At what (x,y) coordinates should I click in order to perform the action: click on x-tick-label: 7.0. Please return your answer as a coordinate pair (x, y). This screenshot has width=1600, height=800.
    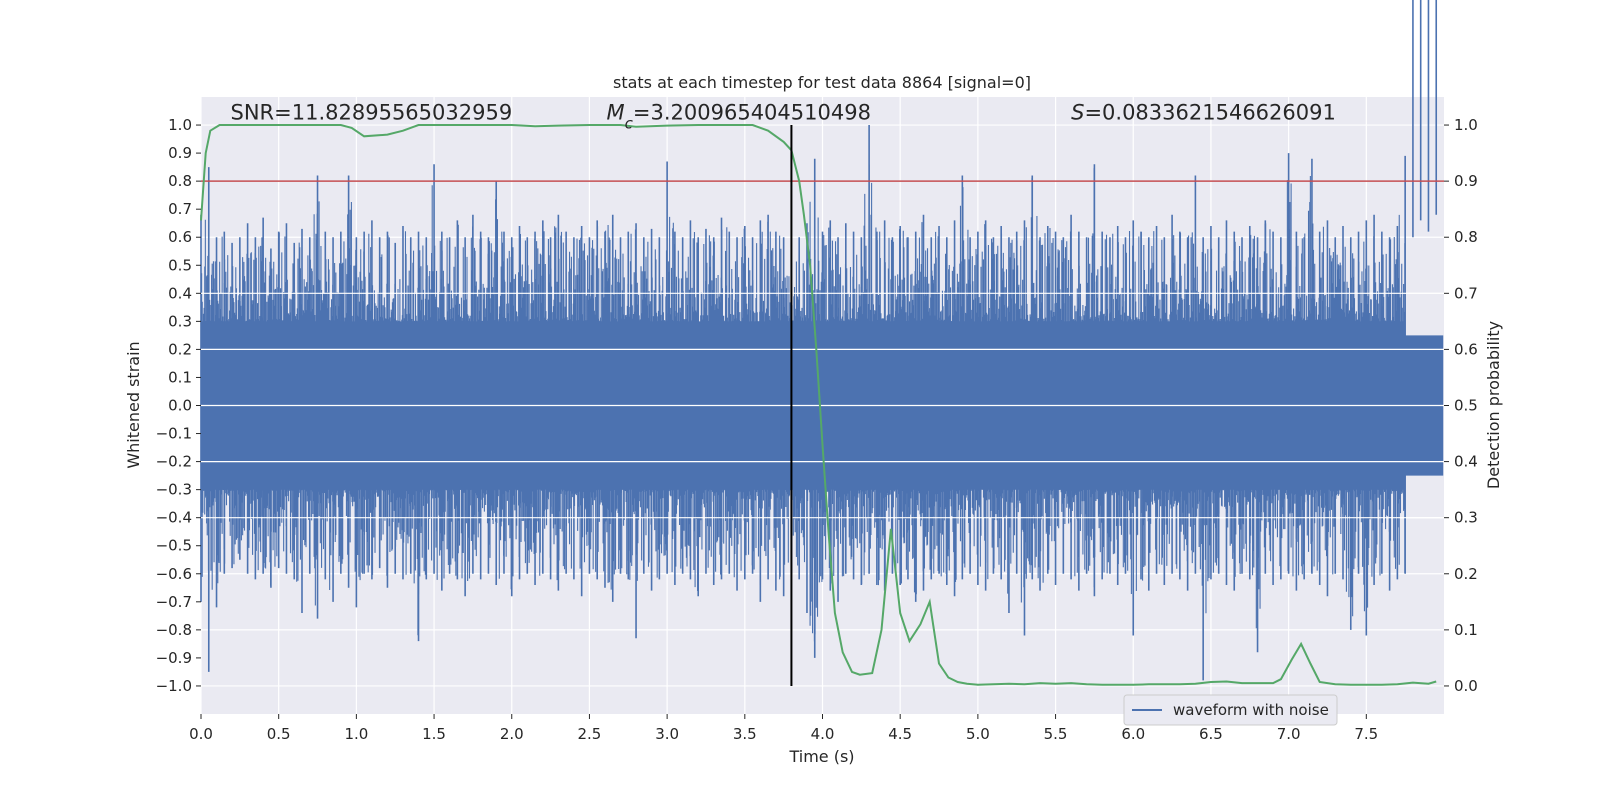
    Looking at the image, I should click on (1289, 734).